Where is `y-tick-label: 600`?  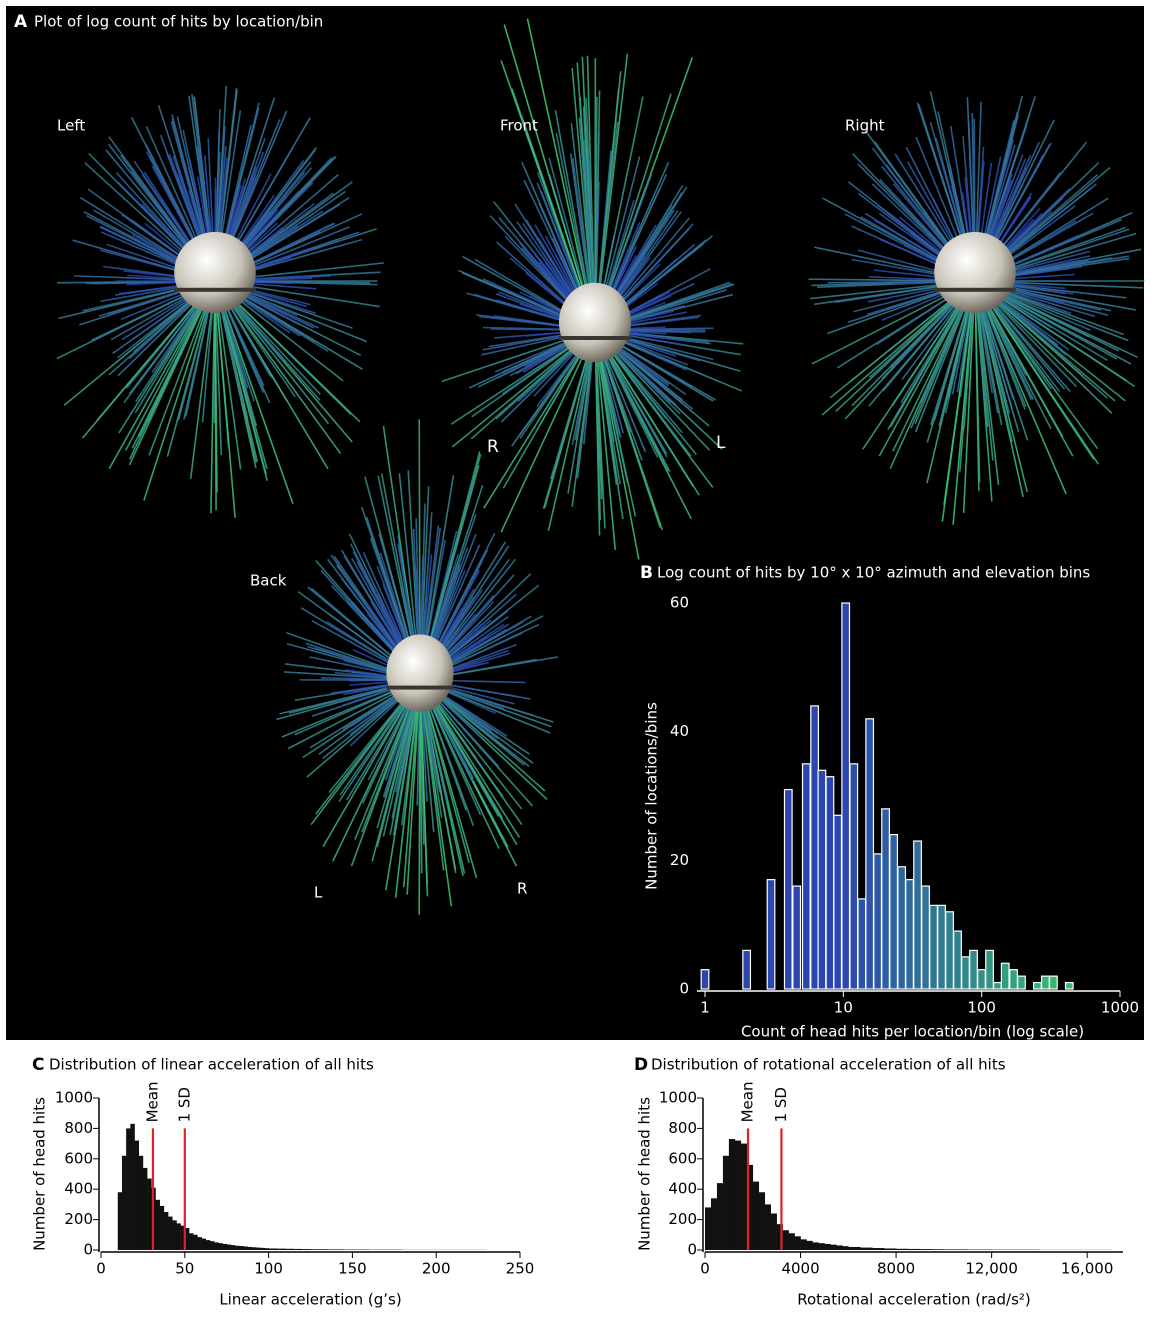
y-tick-label: 600 is located at coordinates (682, 1158).